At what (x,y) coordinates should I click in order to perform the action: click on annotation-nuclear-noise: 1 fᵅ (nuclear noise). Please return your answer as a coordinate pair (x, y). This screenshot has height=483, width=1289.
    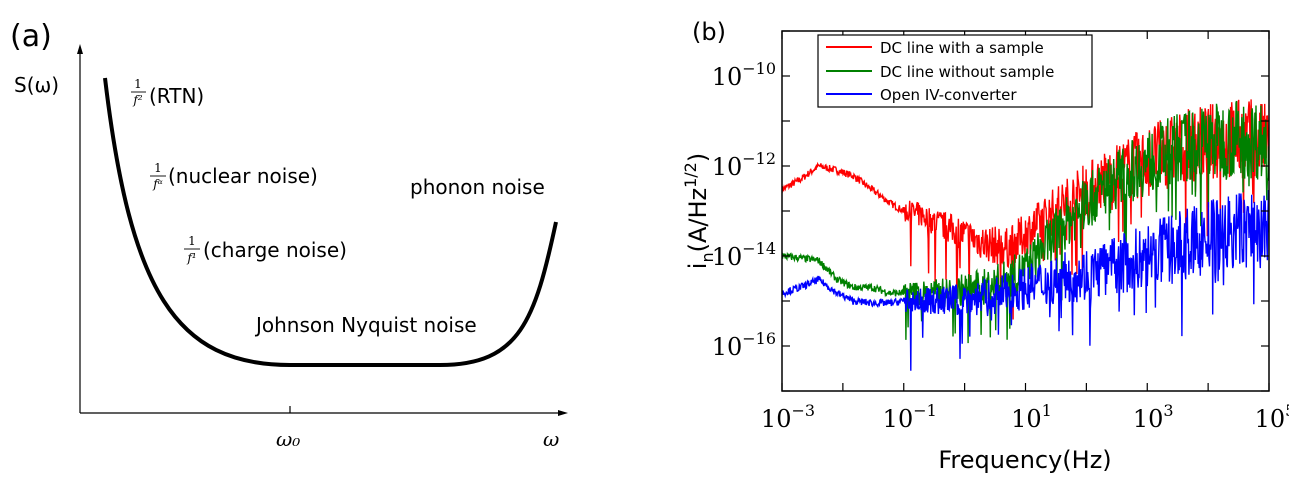
    Looking at the image, I should click on (234, 176).